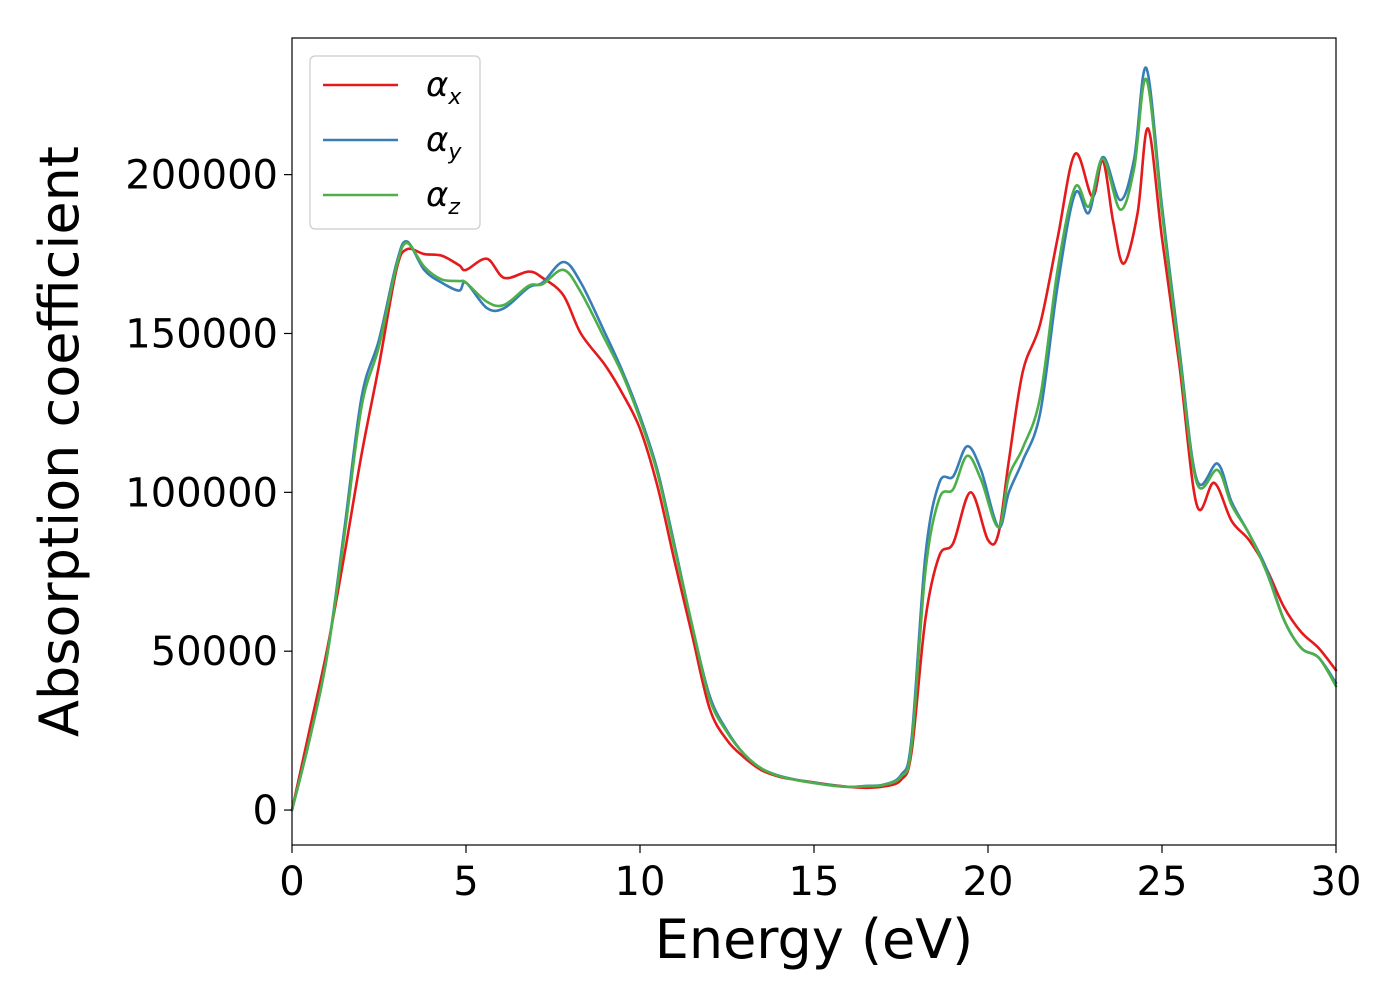  I want to click on x-tick-label: 30, so click(1336, 882).